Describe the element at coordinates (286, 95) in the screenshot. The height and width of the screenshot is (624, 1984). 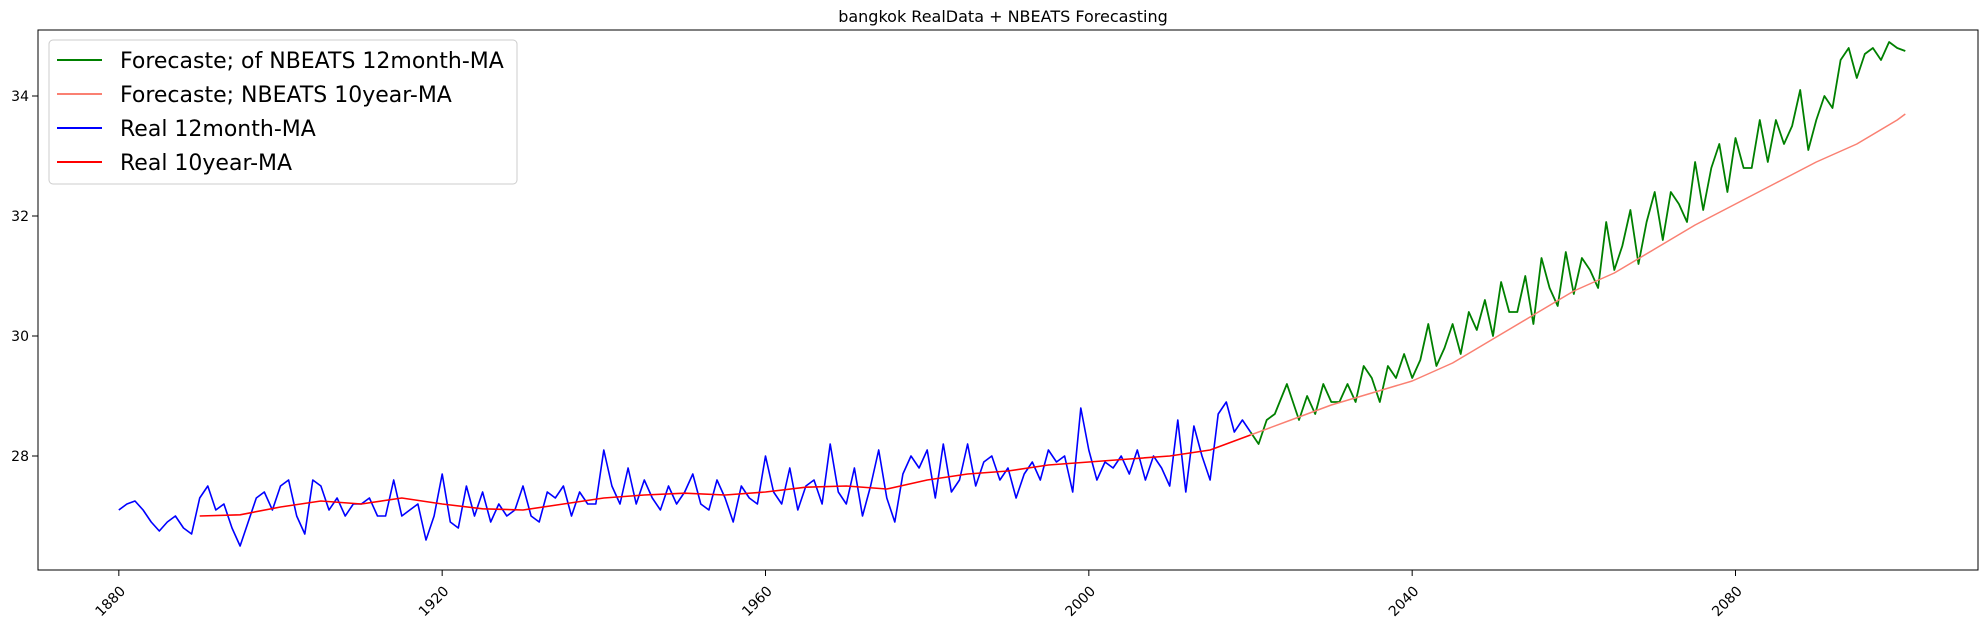
I see `legend-label: Forecaste; NBEATS 10year-MA` at that location.